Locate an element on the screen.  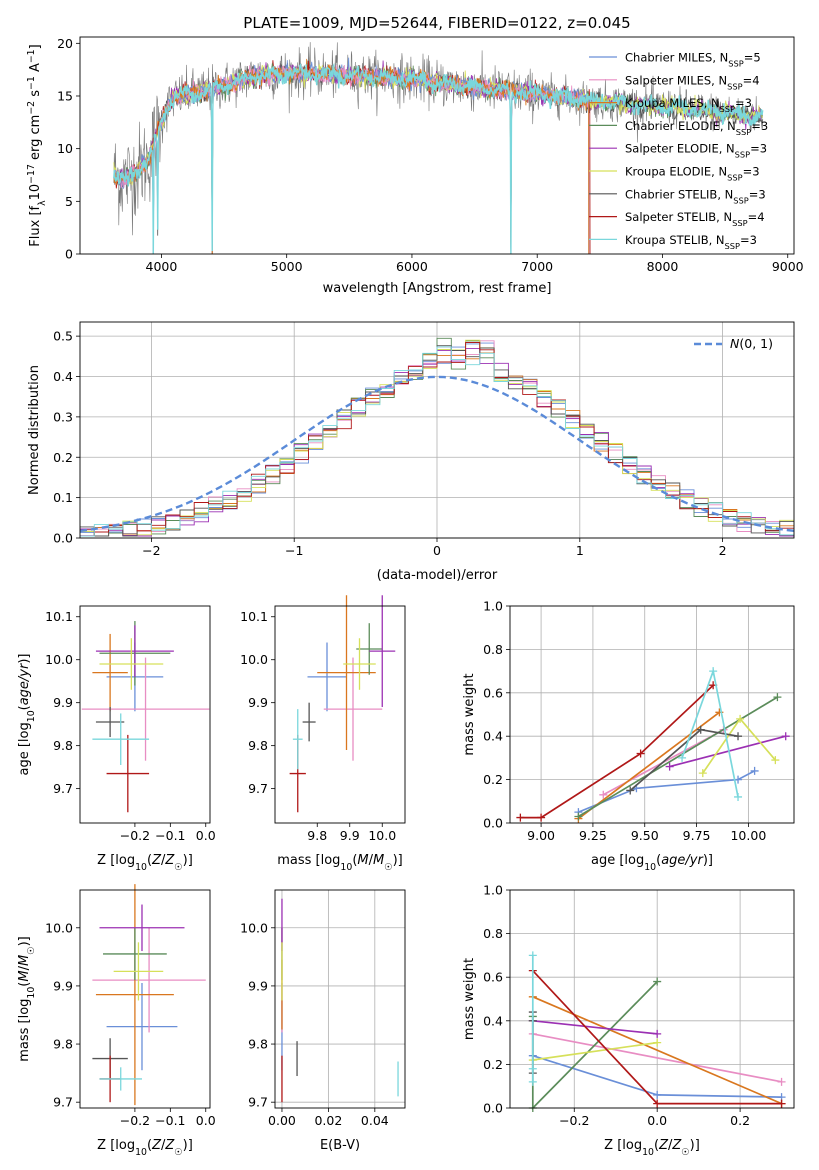
x-tick-label: 2 is located at coordinates (723, 550).